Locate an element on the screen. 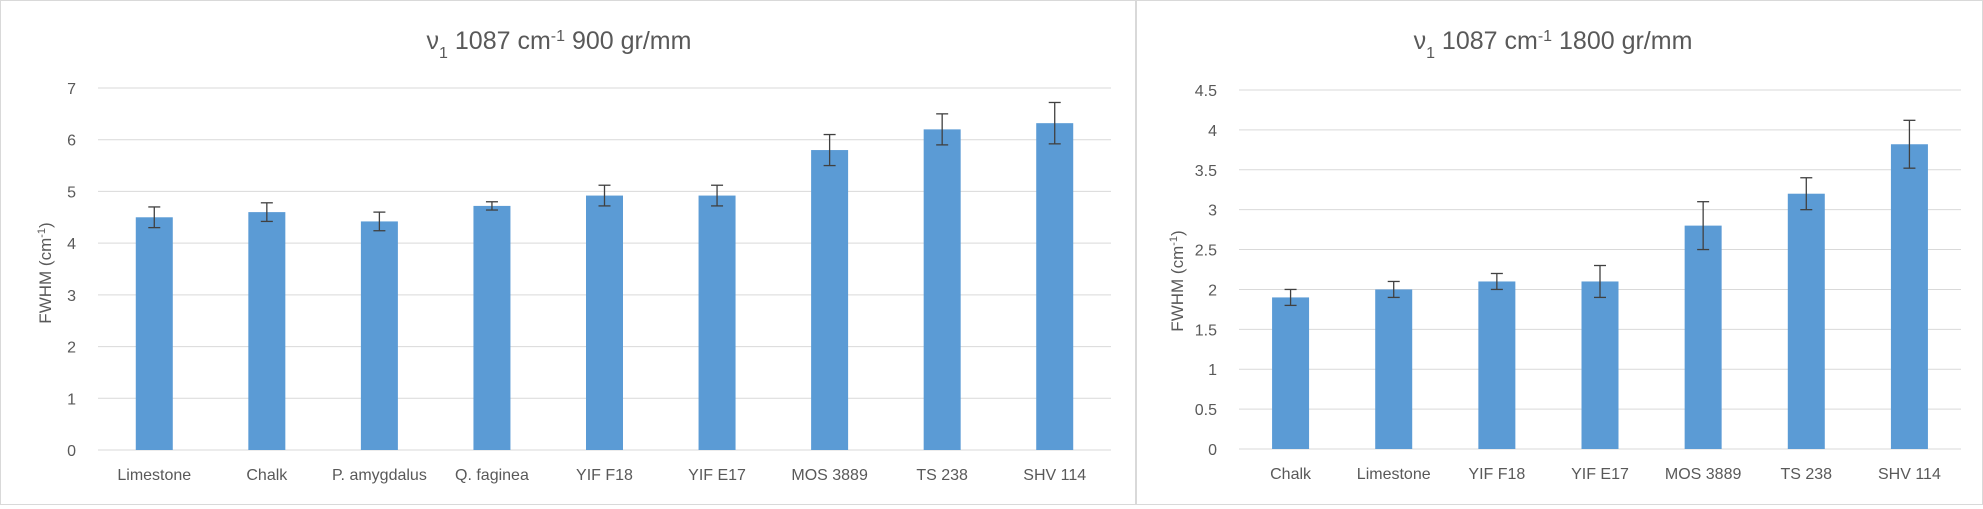 The width and height of the screenshot is (1983, 509). x-tick-label: Q. faginea is located at coordinates (492, 475).